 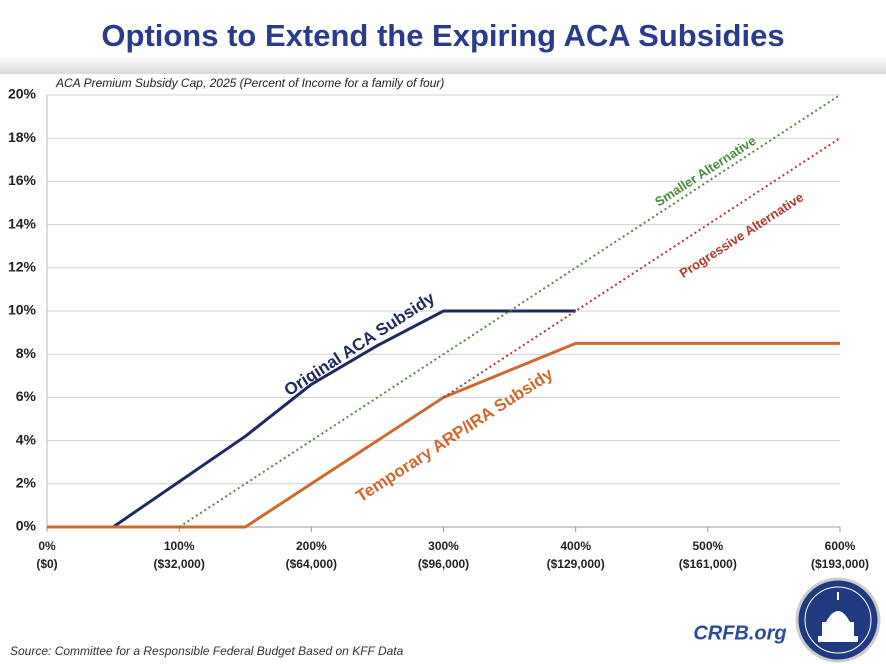 I want to click on series-label: Original ACA Subsidy, so click(x=360, y=344).